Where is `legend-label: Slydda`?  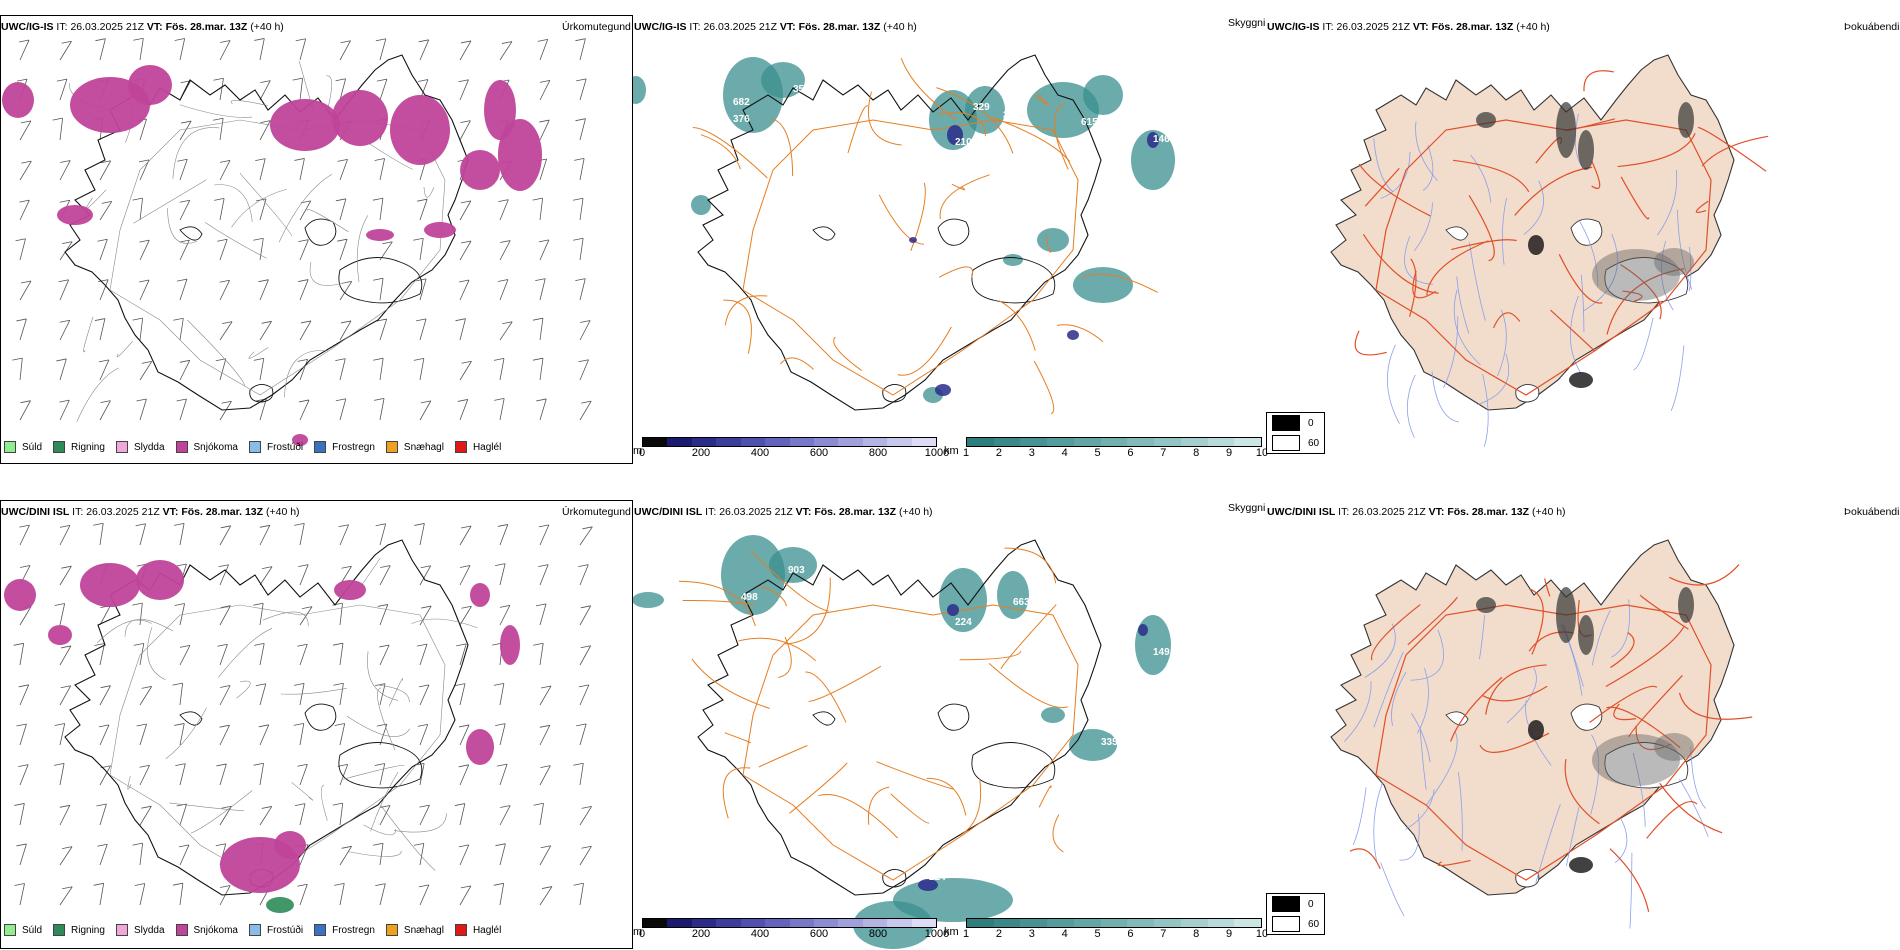 legend-label: Slydda is located at coordinates (149, 447).